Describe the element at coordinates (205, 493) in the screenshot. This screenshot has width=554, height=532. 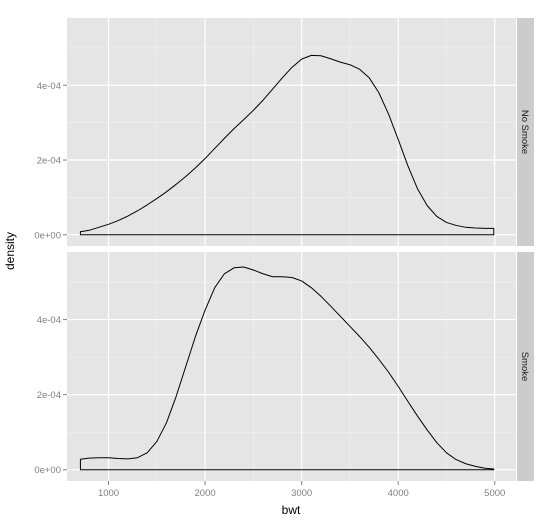
I see `x-tick-label: 2000` at that location.